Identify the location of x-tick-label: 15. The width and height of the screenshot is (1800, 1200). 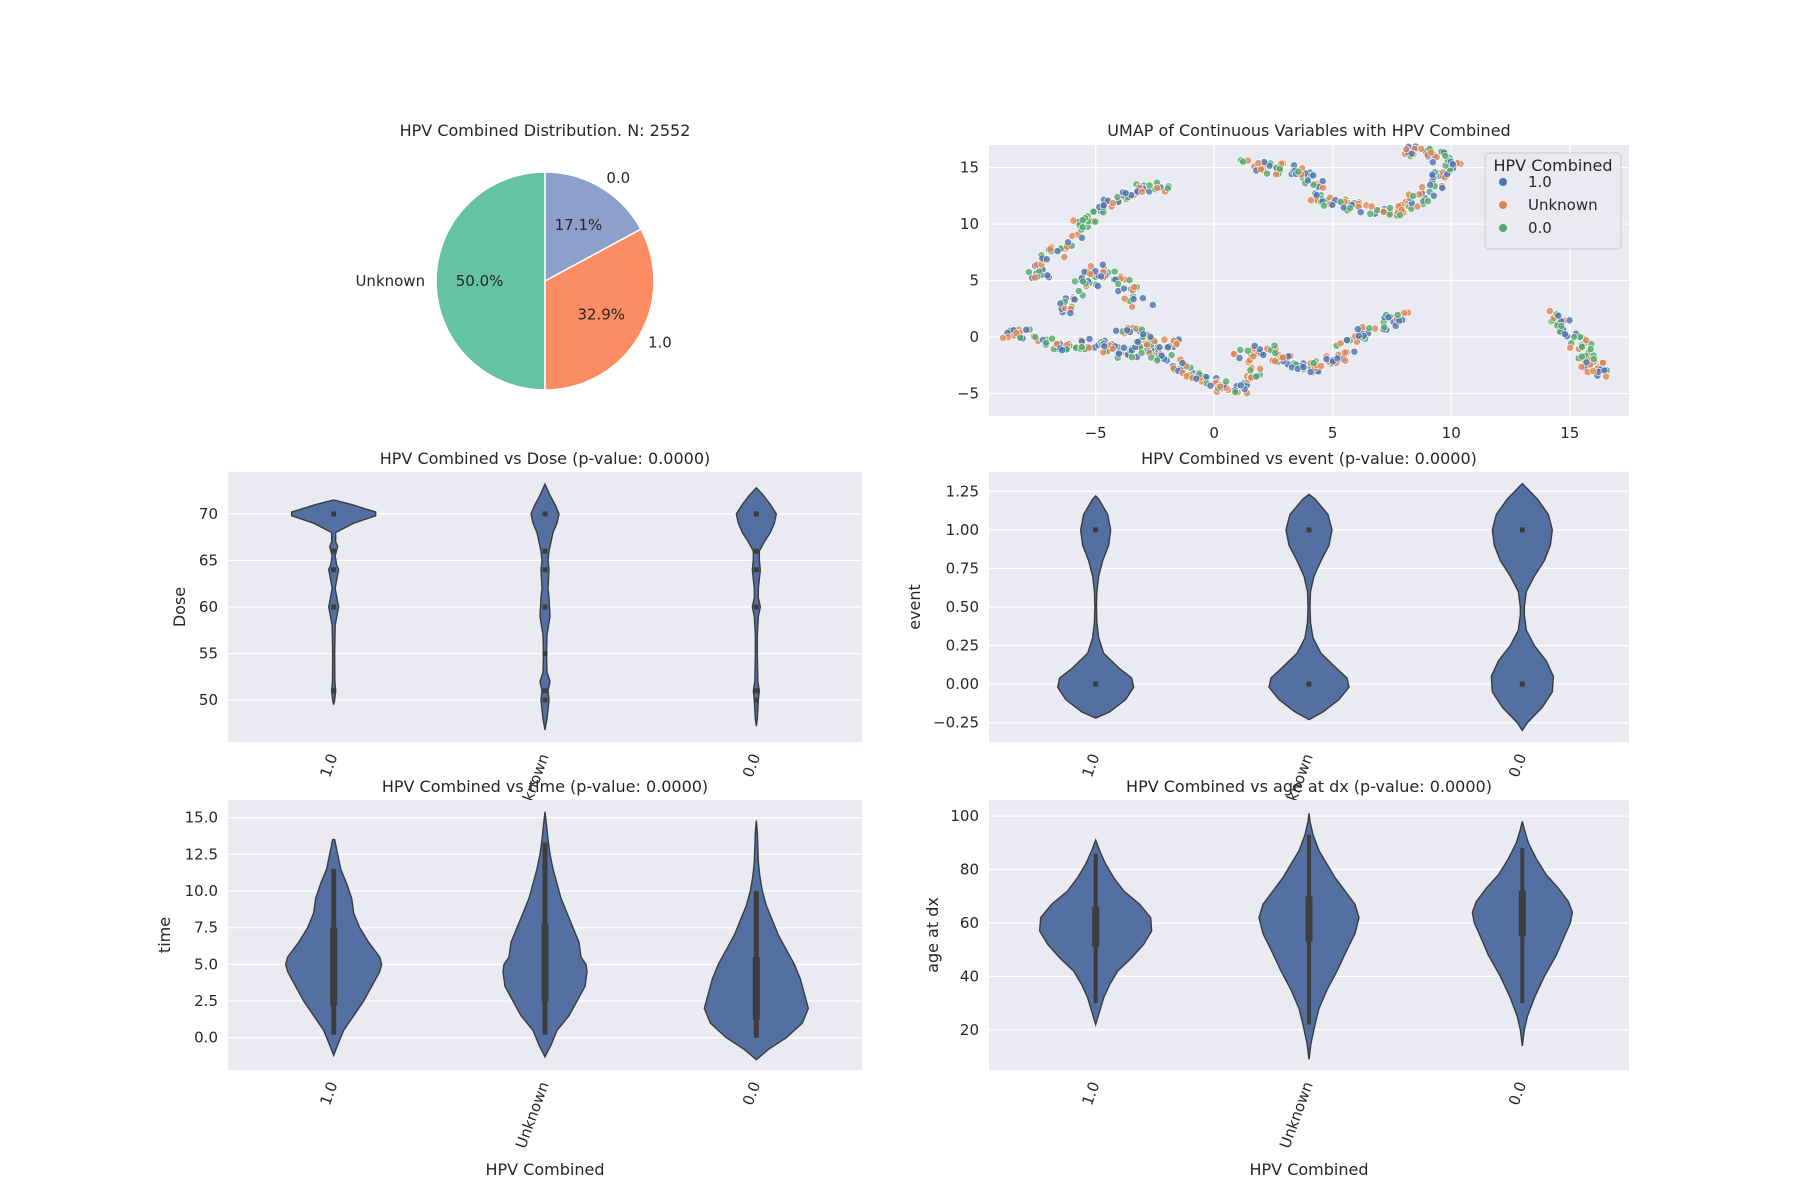
(1569, 433).